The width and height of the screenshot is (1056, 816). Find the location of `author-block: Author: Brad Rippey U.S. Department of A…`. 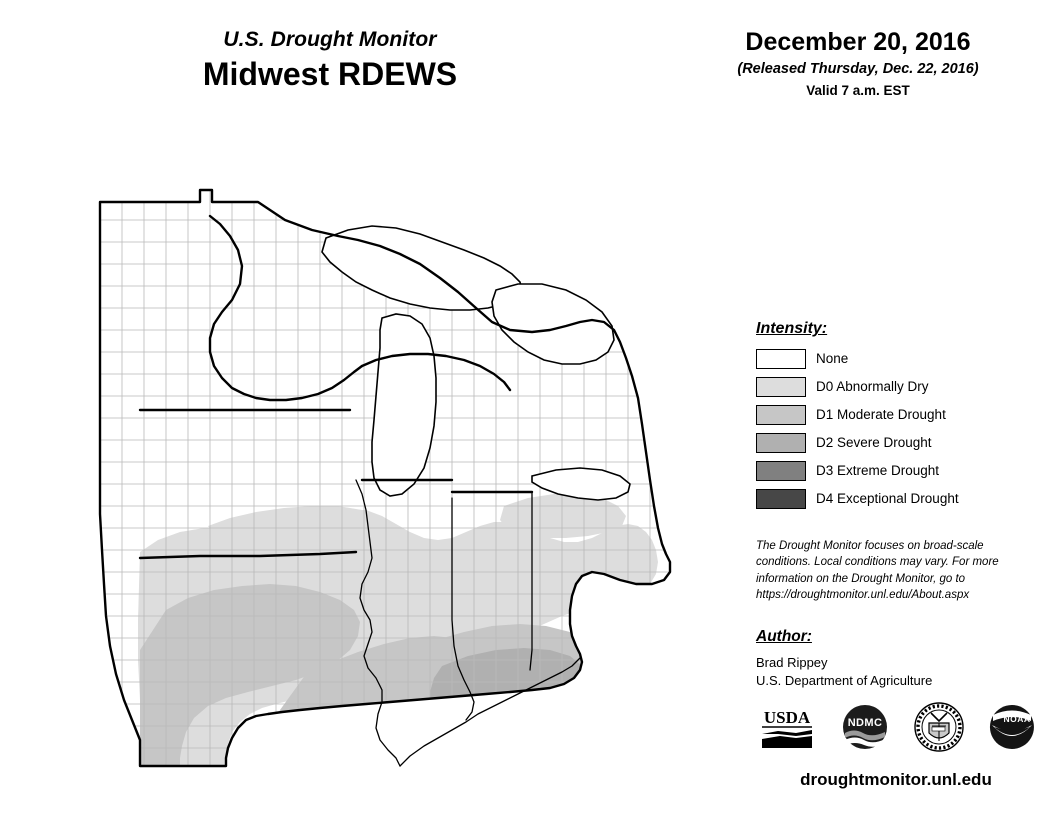

author-block: Author: Brad Rippey U.S. Department of A… is located at coordinates (896, 659).